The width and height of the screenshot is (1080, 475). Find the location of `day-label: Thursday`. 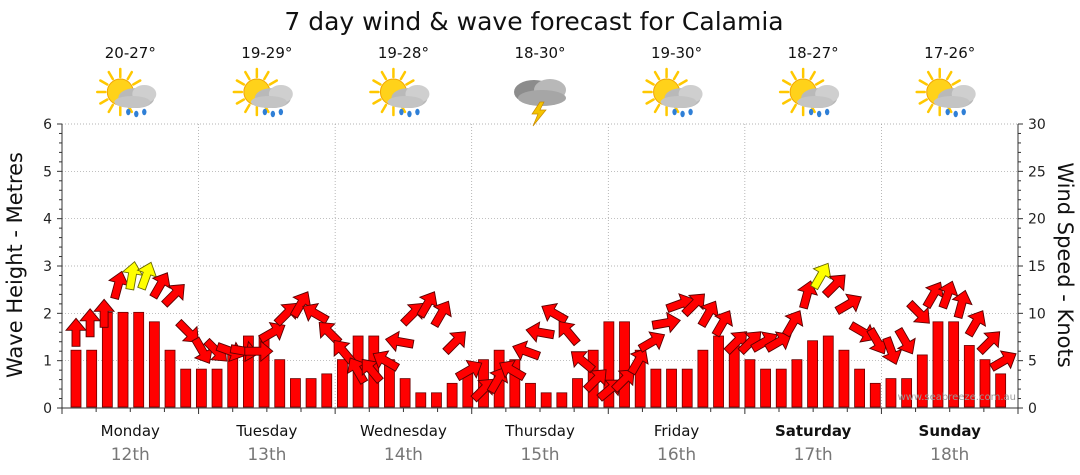

day-label: Thursday is located at coordinates (539, 431).